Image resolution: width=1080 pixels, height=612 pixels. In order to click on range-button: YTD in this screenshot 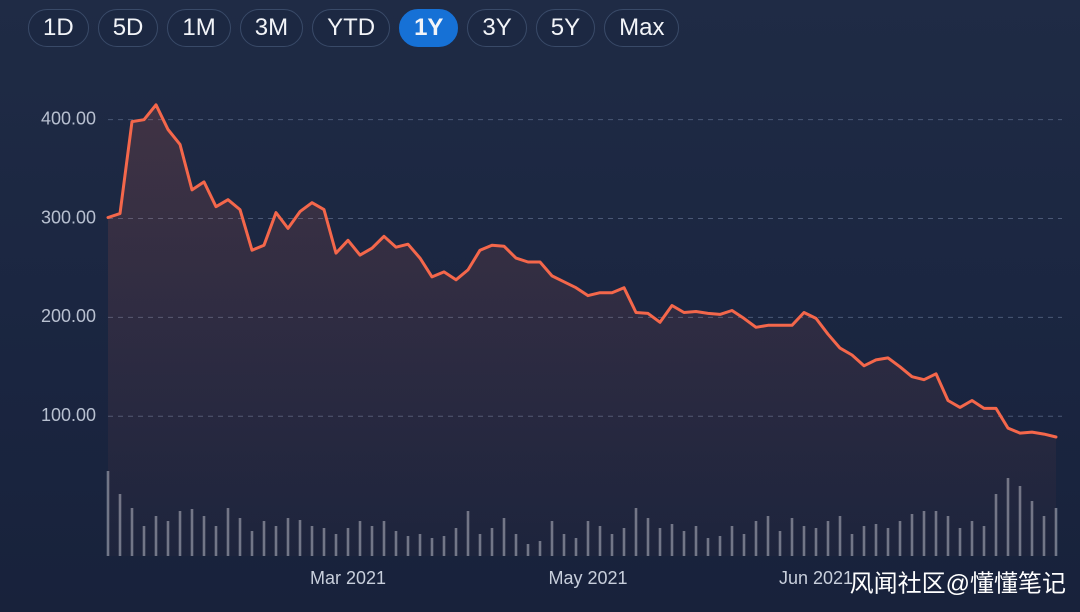, I will do `click(351, 28)`.